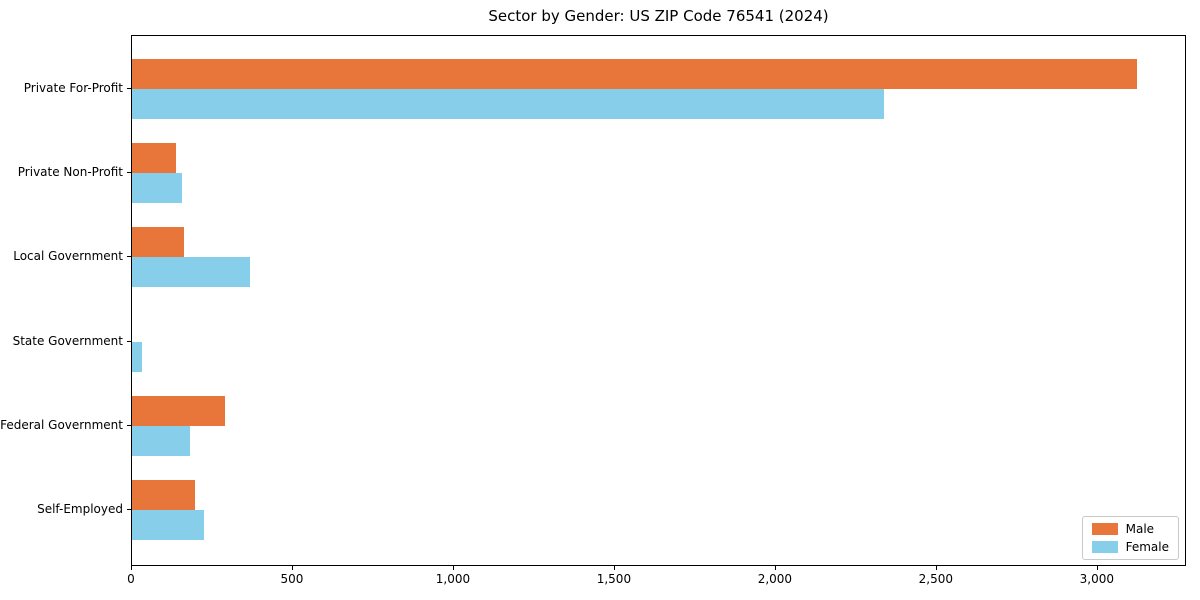 This screenshot has height=600, width=1200. What do you see at coordinates (137, 356) in the screenshot?
I see `bar-female-state-government` at bounding box center [137, 356].